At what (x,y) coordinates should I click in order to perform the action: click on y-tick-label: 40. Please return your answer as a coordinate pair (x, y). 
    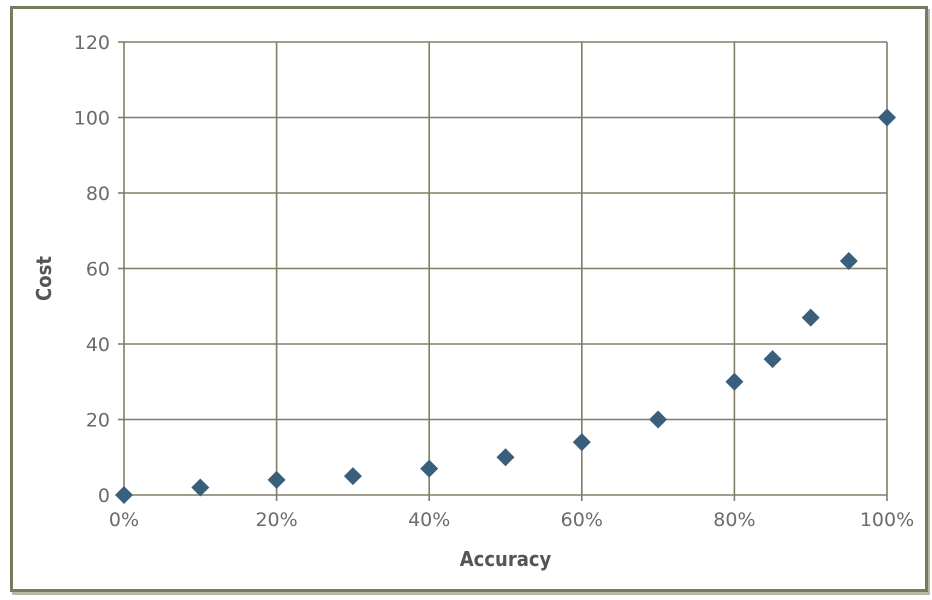
    Looking at the image, I should click on (98, 345).